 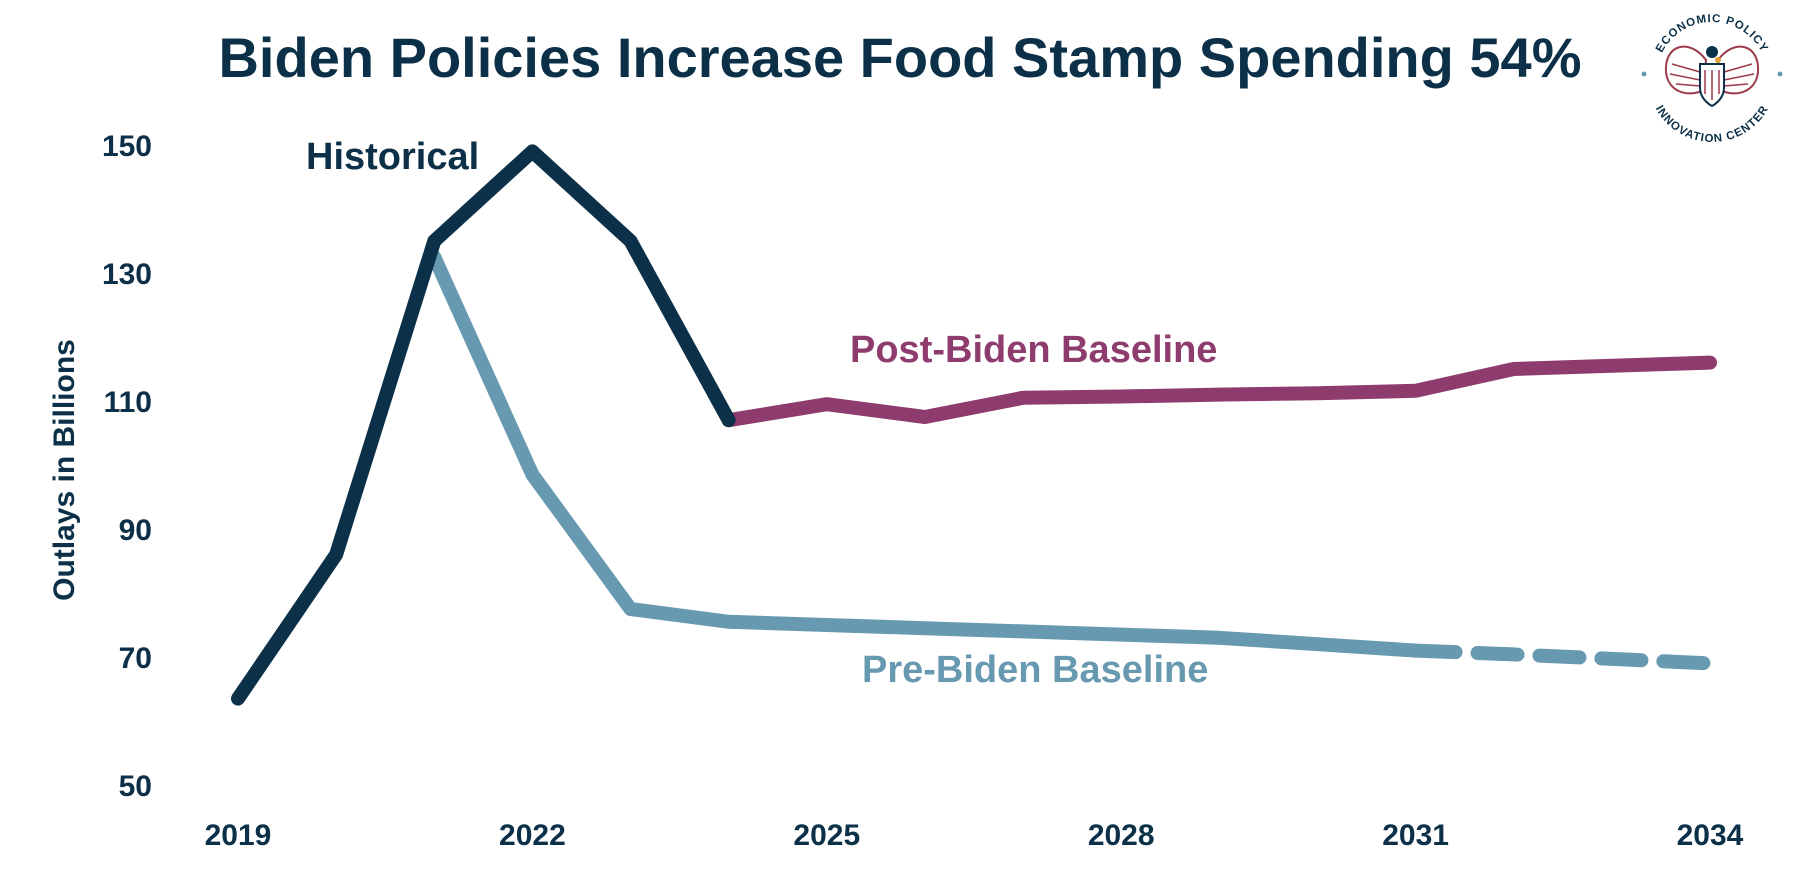 I want to click on logo-text-bottom-path: INNOVATION CENTER, so click(x=1711, y=124).